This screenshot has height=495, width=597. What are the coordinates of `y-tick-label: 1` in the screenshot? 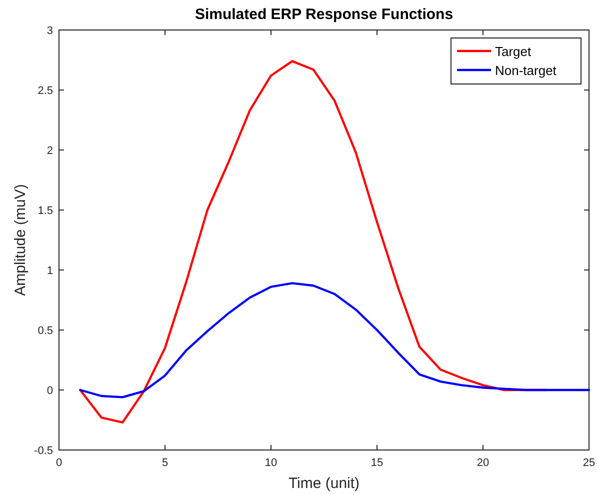 It's located at (49, 271).